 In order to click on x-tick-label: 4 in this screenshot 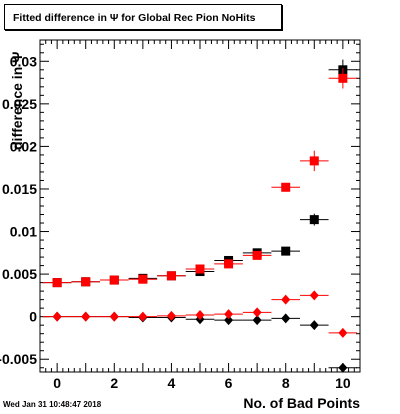, I will do `click(172, 383)`.